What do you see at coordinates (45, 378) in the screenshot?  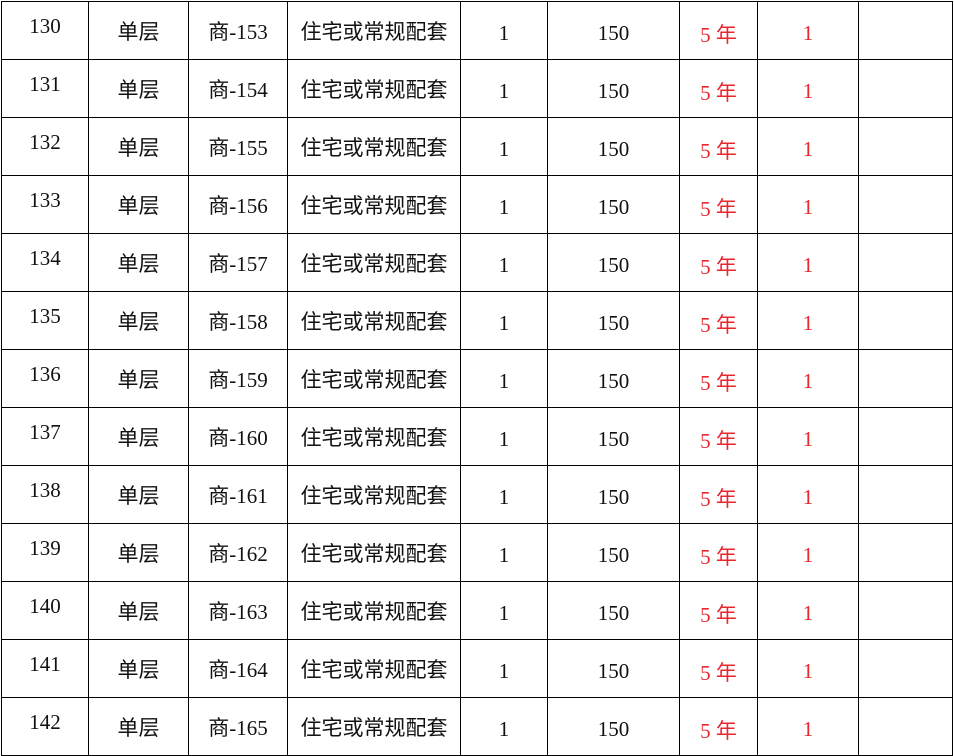 I see `row-number-cell: 136` at bounding box center [45, 378].